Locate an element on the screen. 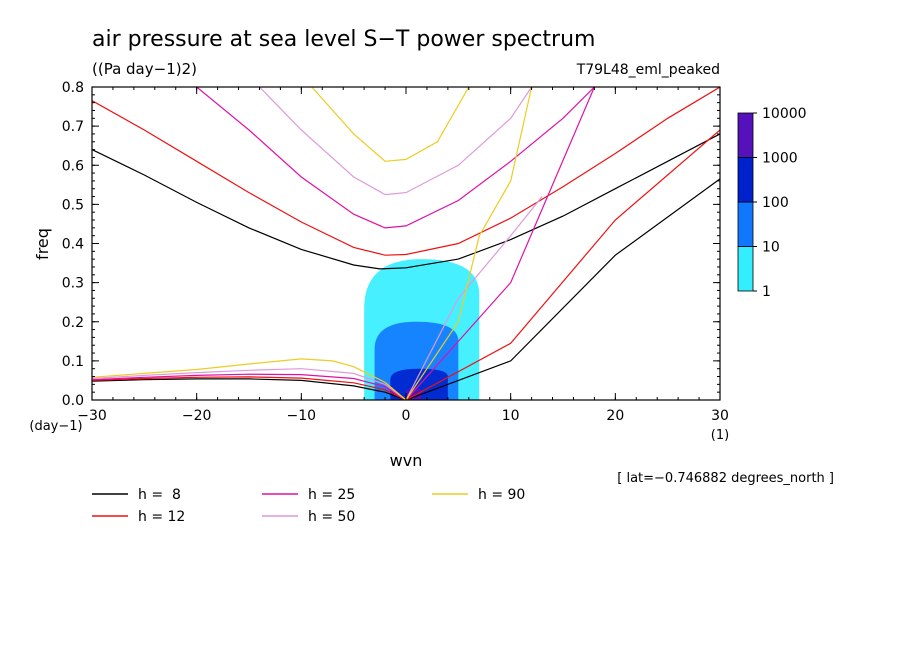 This screenshot has width=904, height=654. y-tick-label: 0.2 is located at coordinates (73, 323).